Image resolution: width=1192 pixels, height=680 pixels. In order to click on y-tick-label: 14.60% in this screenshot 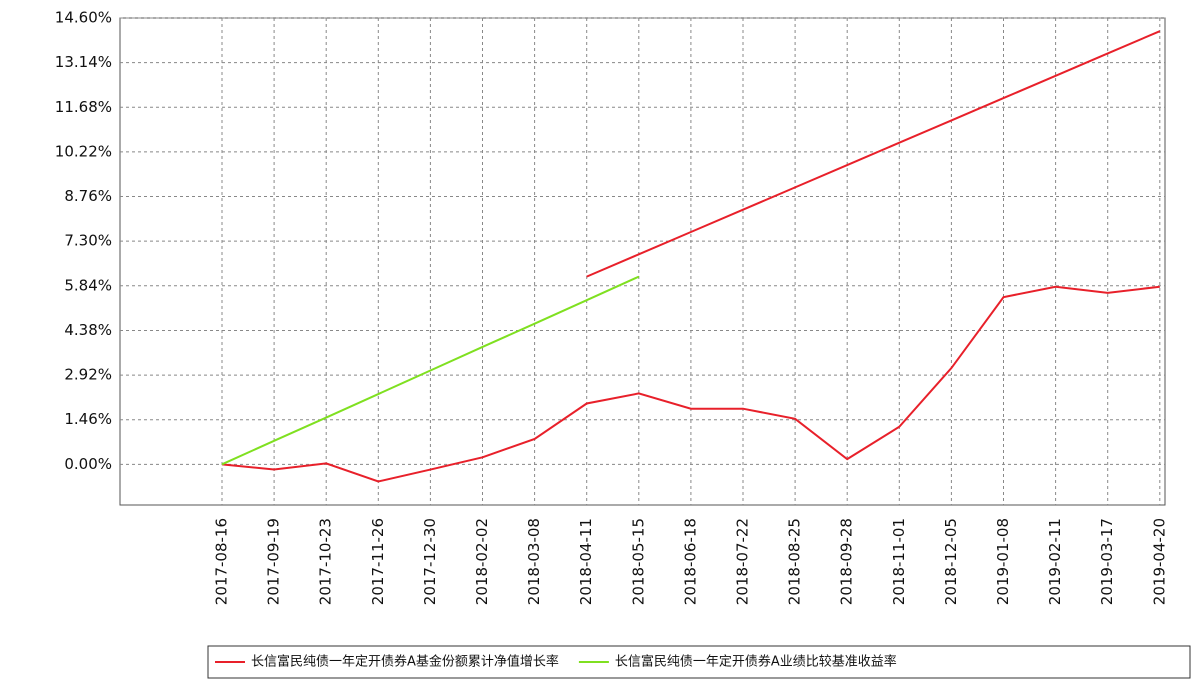, I will do `click(83, 18)`.